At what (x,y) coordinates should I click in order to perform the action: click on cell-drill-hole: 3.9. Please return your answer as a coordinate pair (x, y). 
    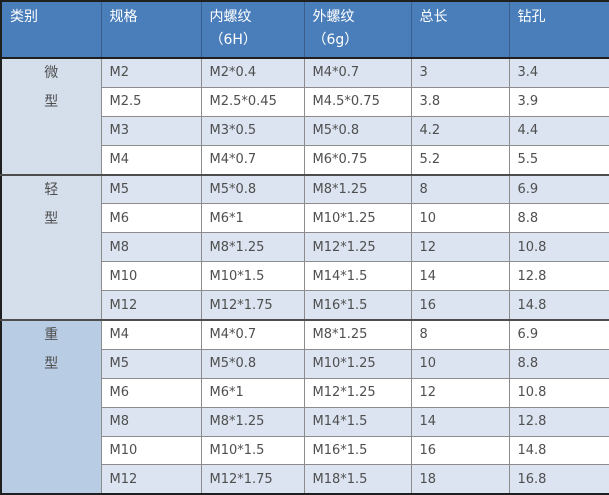
    Looking at the image, I should click on (559, 101).